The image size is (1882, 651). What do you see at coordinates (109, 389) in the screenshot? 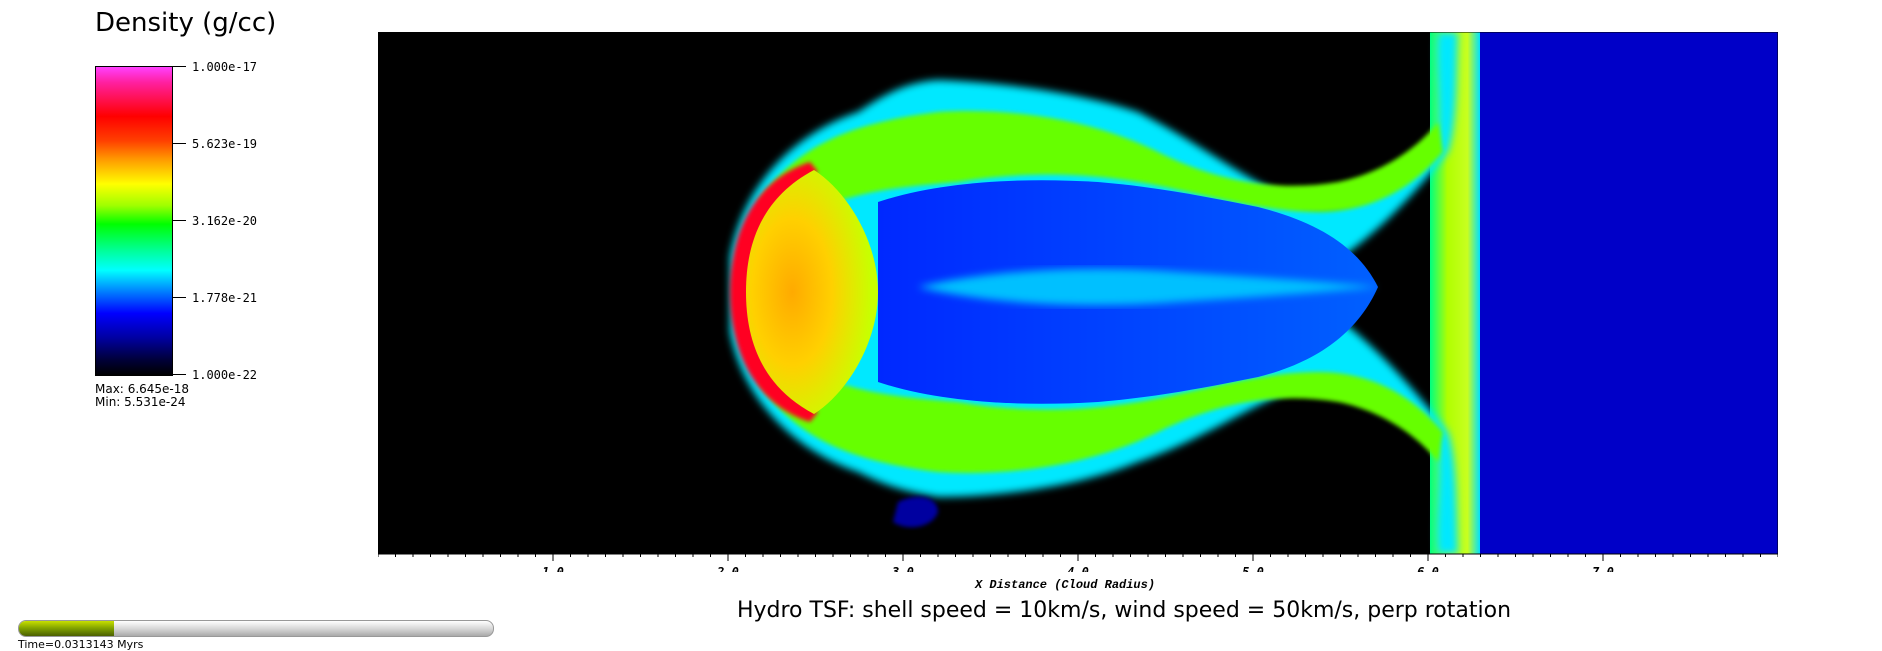
I see `max-label: Max:` at bounding box center [109, 389].